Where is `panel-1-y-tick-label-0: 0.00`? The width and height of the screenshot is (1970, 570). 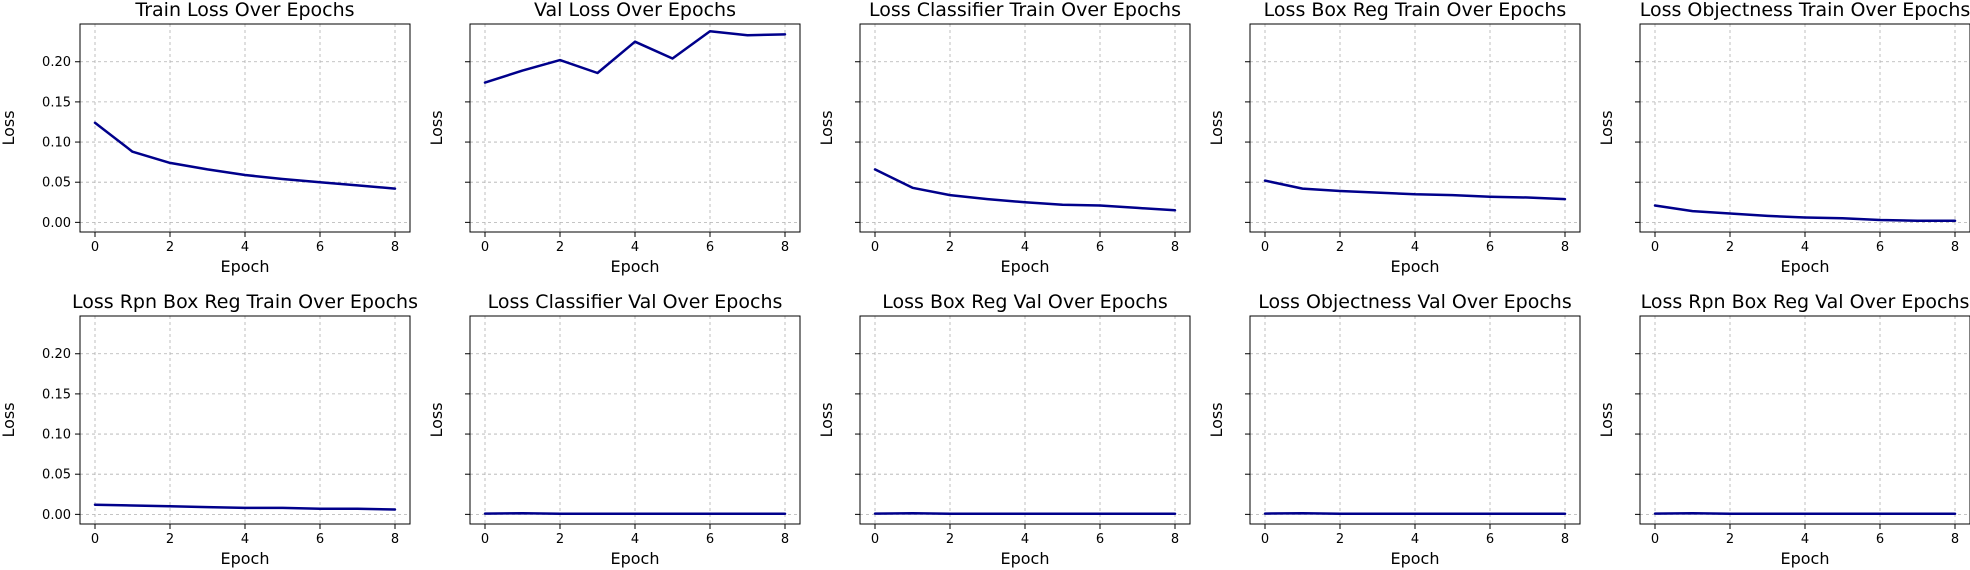 panel-1-y-tick-label-0: 0.00 is located at coordinates (56, 223).